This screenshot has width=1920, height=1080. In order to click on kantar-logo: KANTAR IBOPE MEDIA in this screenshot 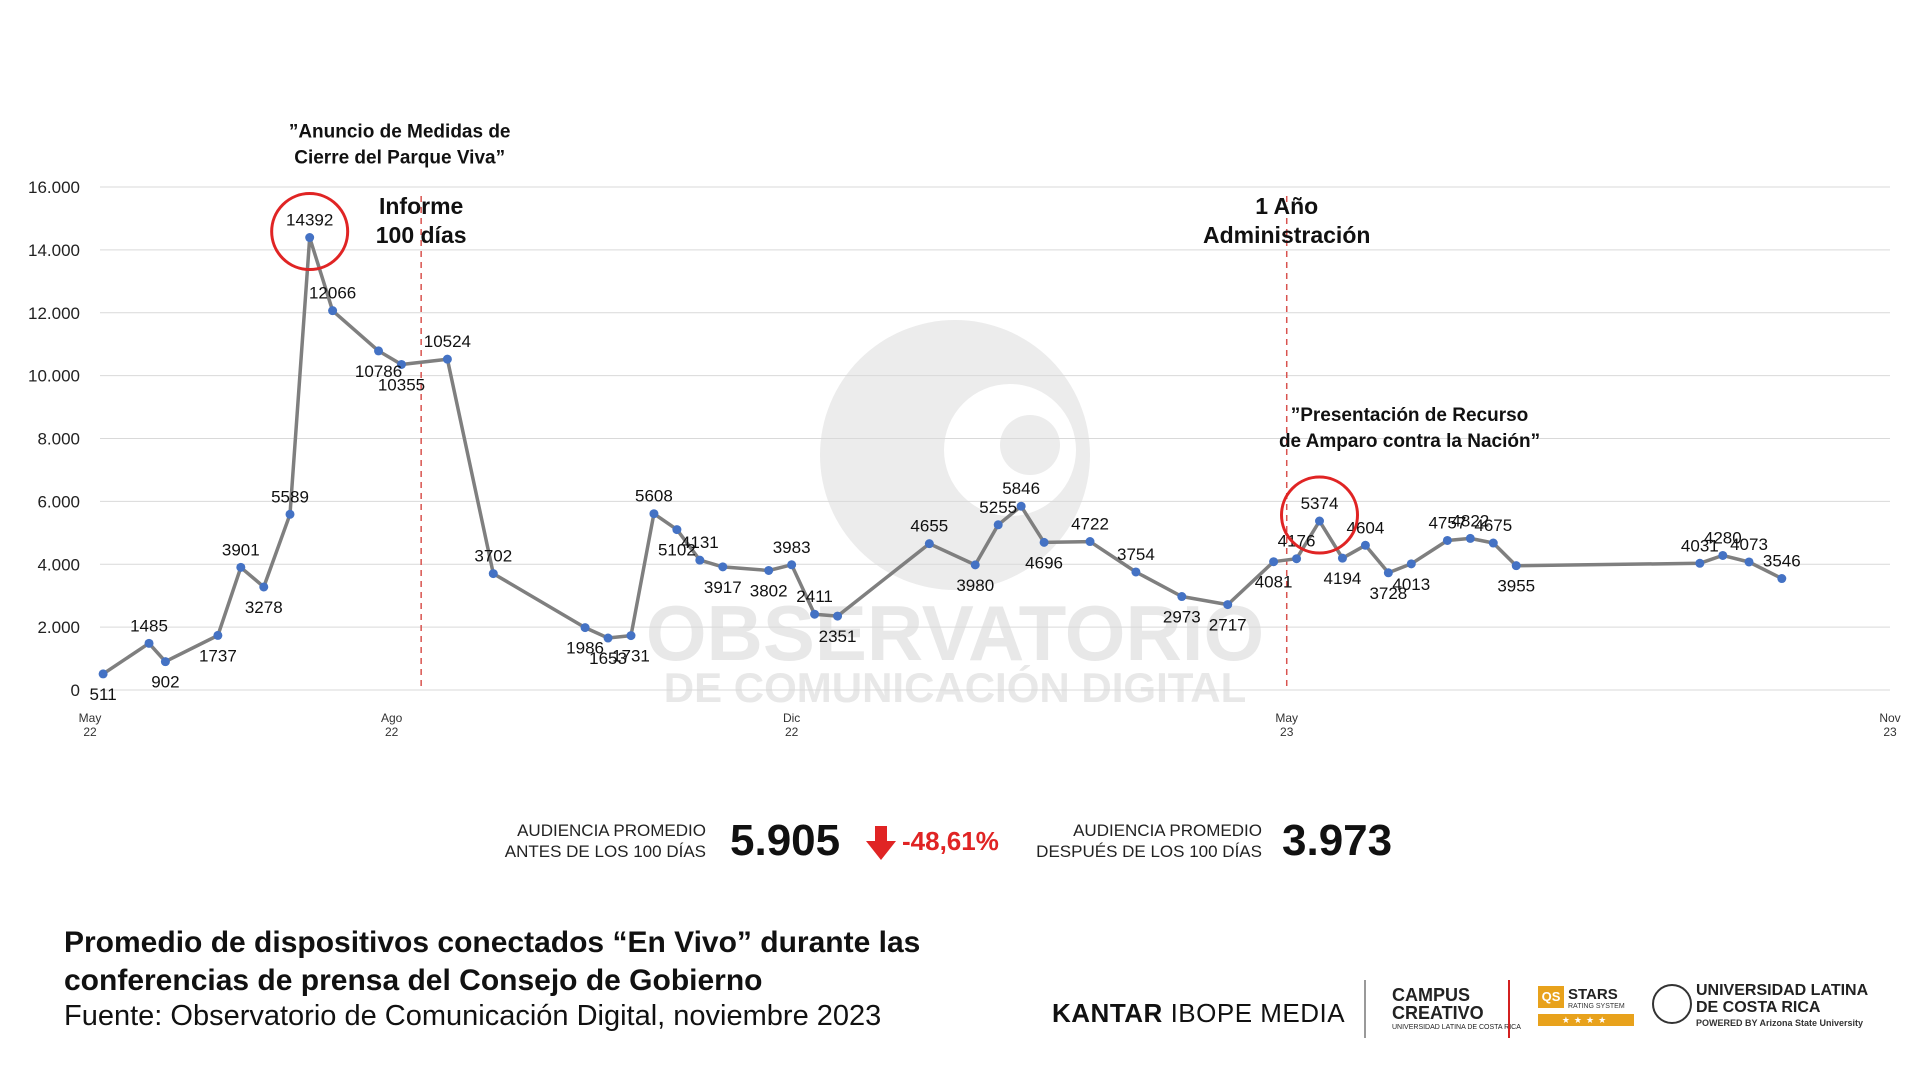, I will do `click(1198, 1013)`.